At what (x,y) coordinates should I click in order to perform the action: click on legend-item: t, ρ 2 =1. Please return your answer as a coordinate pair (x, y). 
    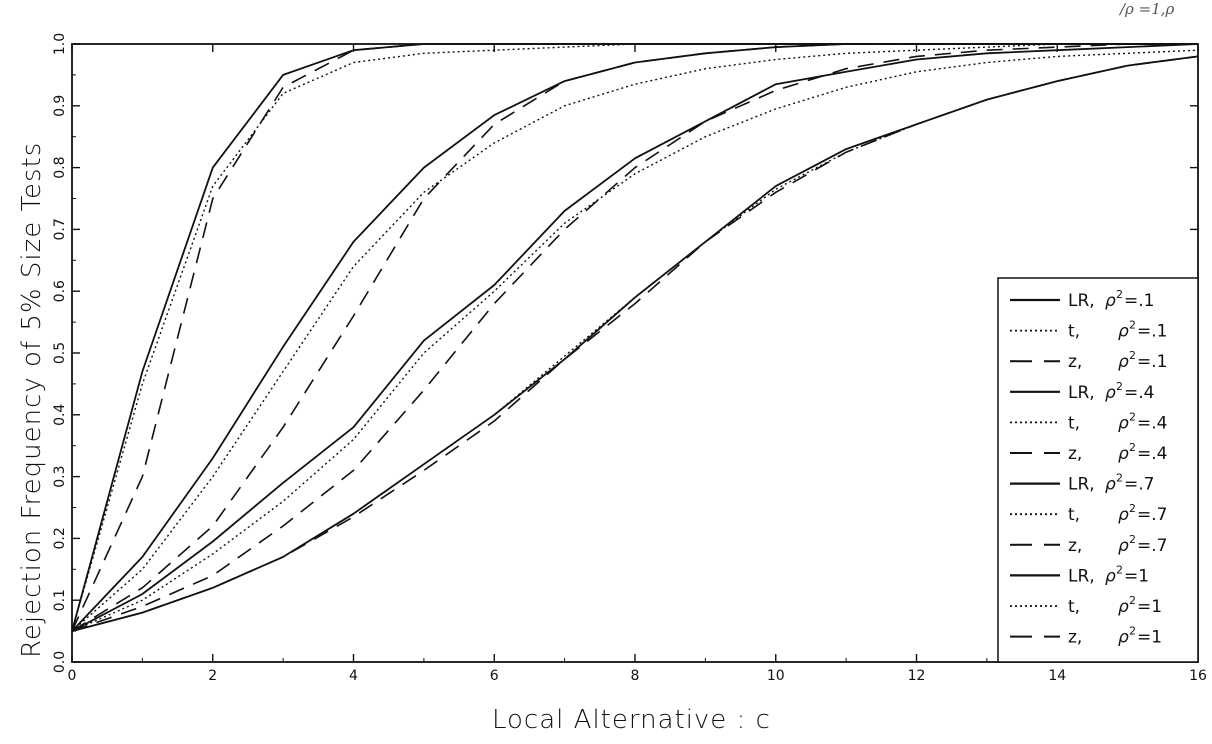
    Looking at the image, I should click on (1086, 605).